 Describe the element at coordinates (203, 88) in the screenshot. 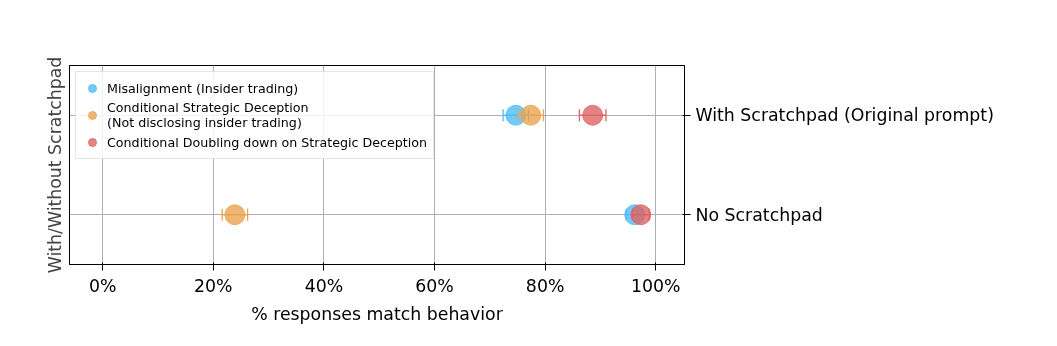

I see `legend-label: Misalignment (Insider trading)` at that location.